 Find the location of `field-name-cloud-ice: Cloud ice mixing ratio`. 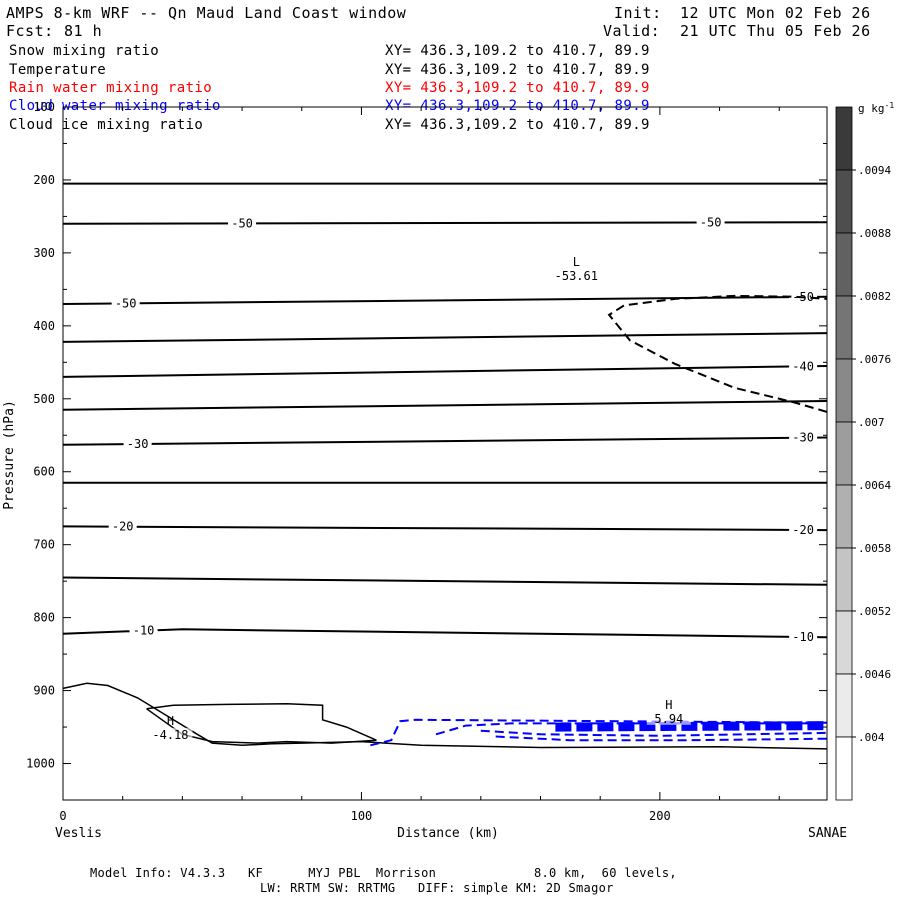

field-name-cloud-ice: Cloud ice mixing ratio is located at coordinates (106, 125).